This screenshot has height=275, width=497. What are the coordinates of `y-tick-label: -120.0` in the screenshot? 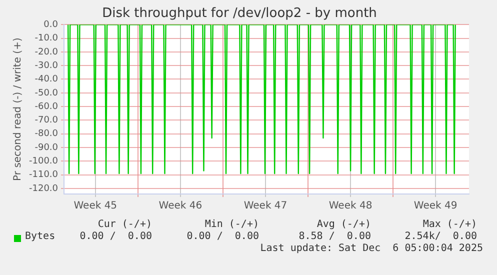 It's located at (43, 189).